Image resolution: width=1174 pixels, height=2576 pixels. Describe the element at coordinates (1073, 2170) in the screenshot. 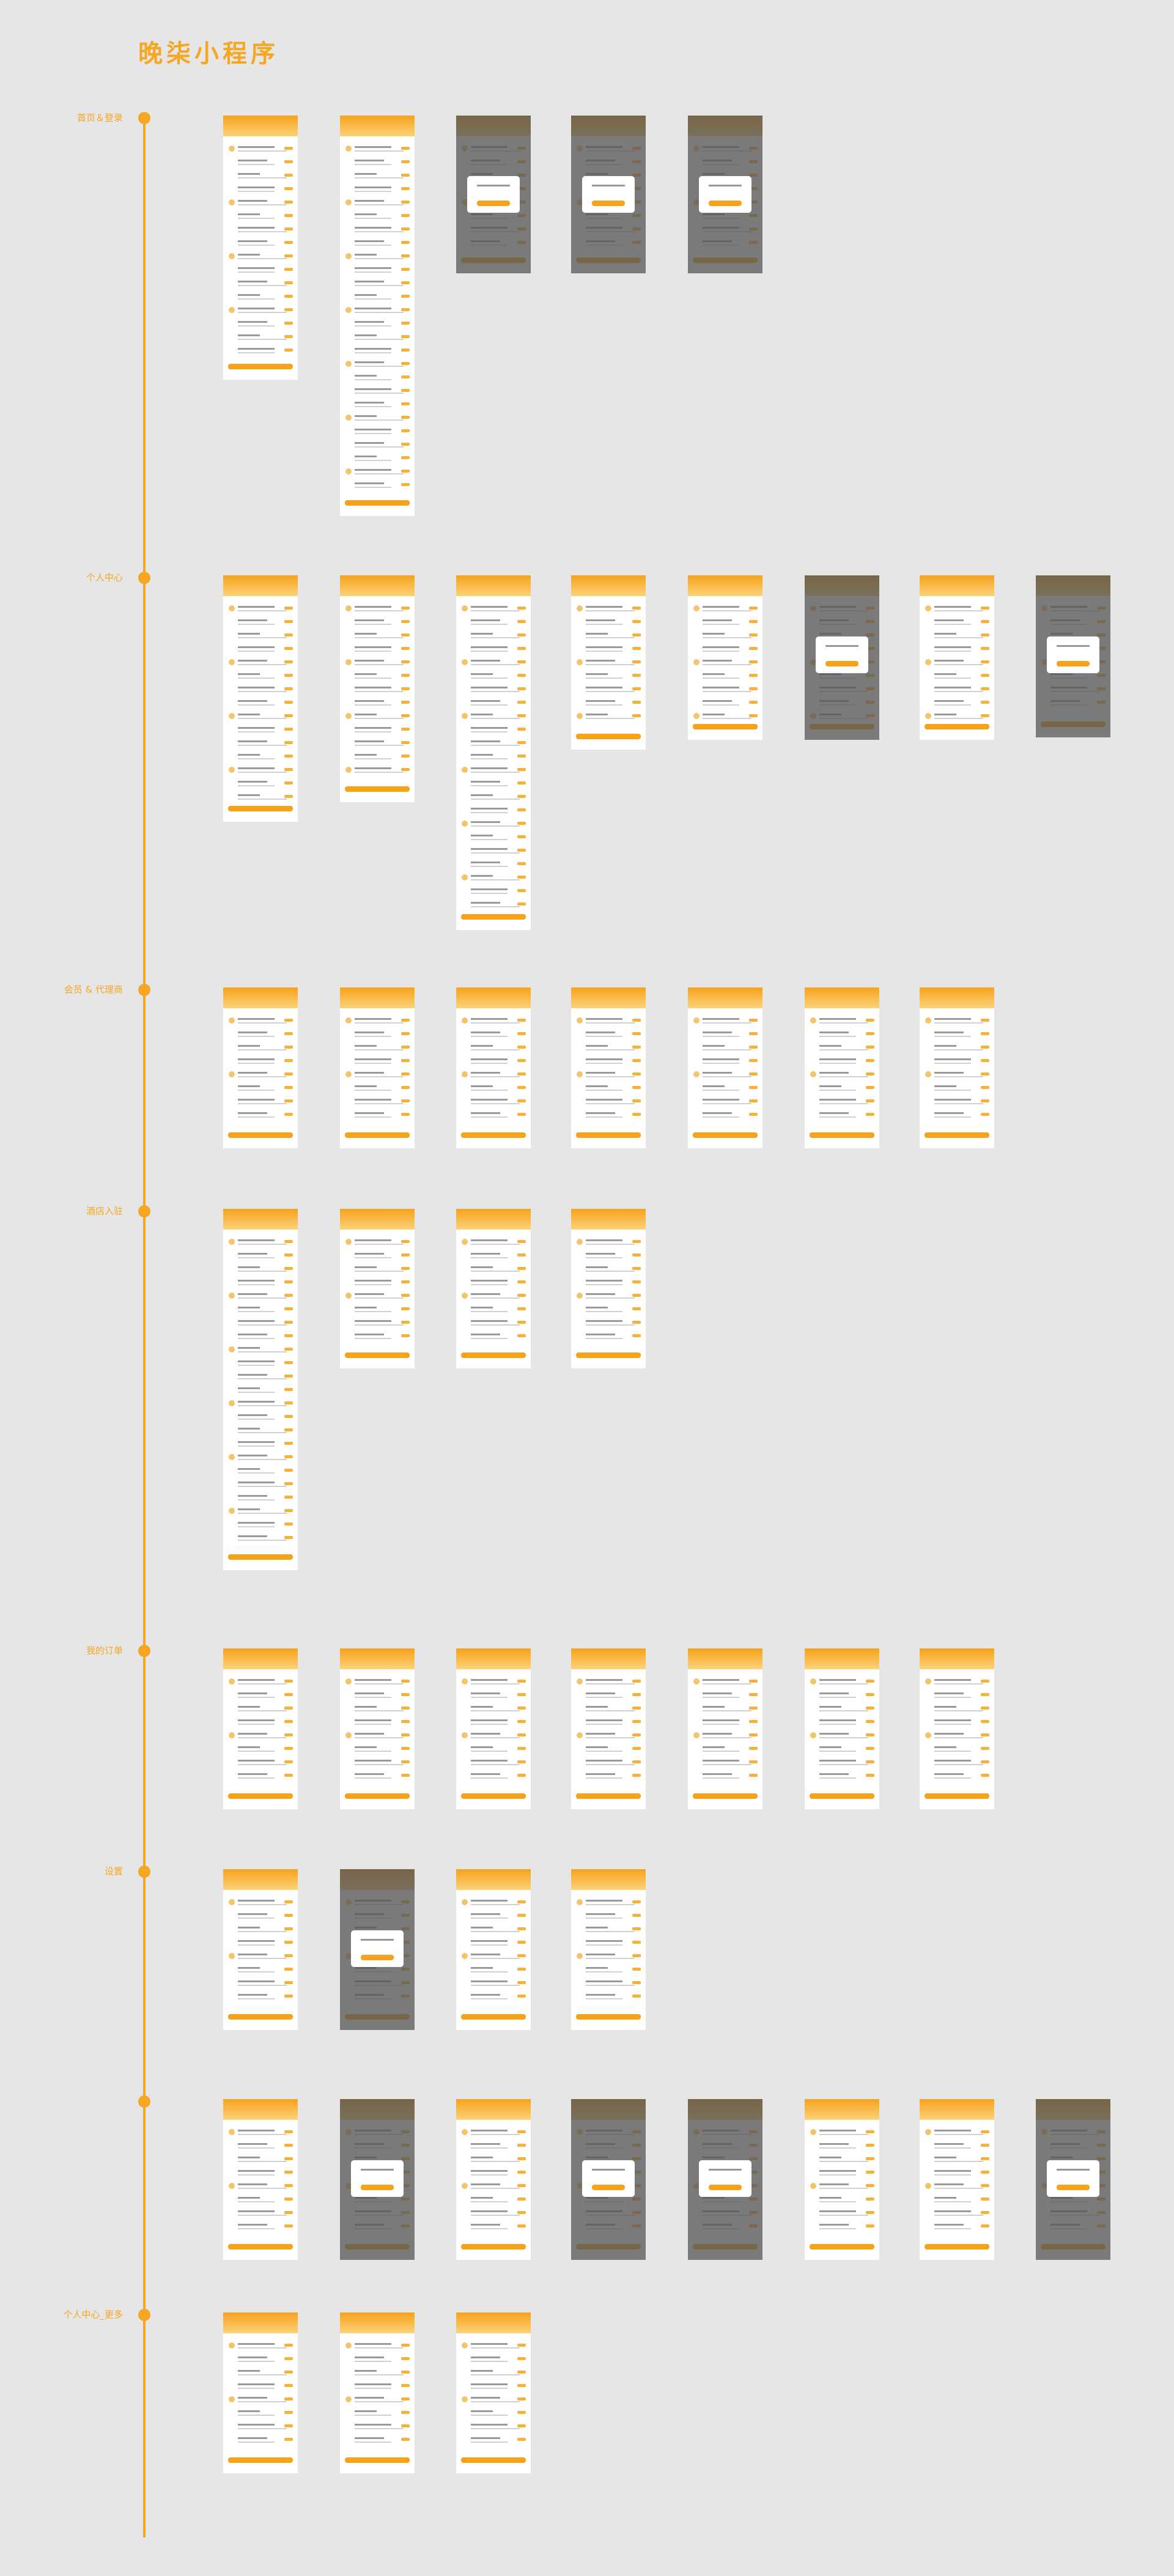

I see `dialog-line` at that location.